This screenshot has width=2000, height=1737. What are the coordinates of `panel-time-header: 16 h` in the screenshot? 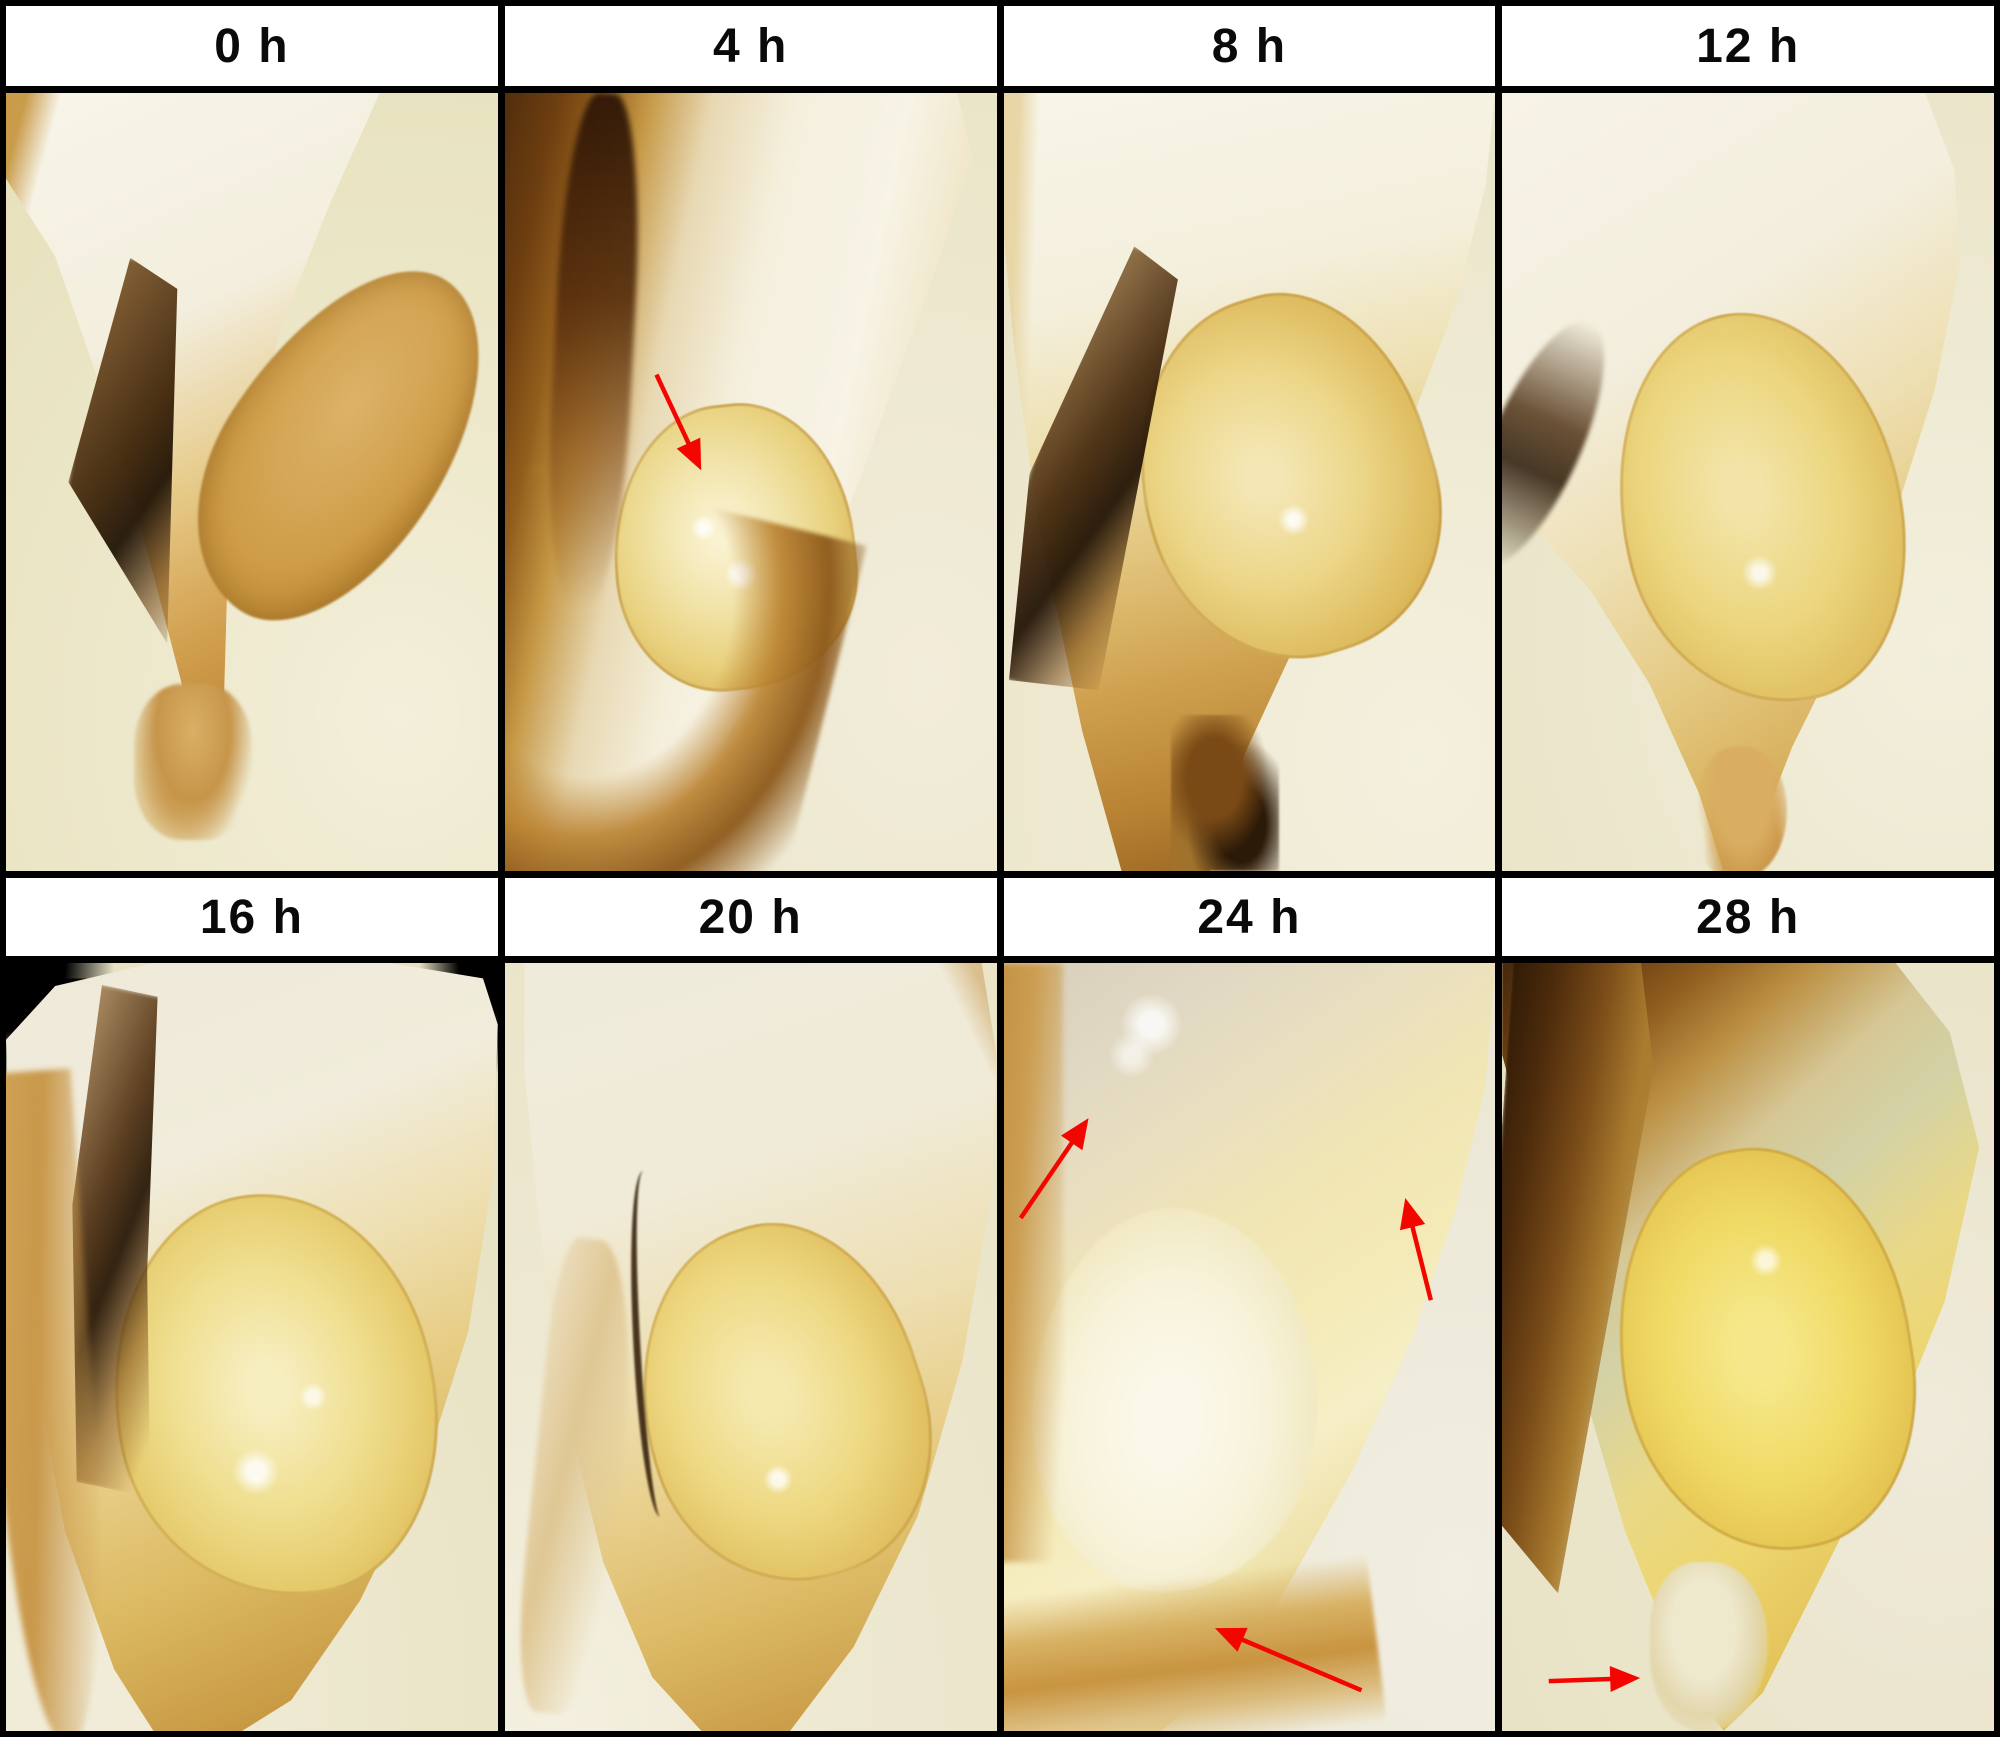 It's located at (252, 917).